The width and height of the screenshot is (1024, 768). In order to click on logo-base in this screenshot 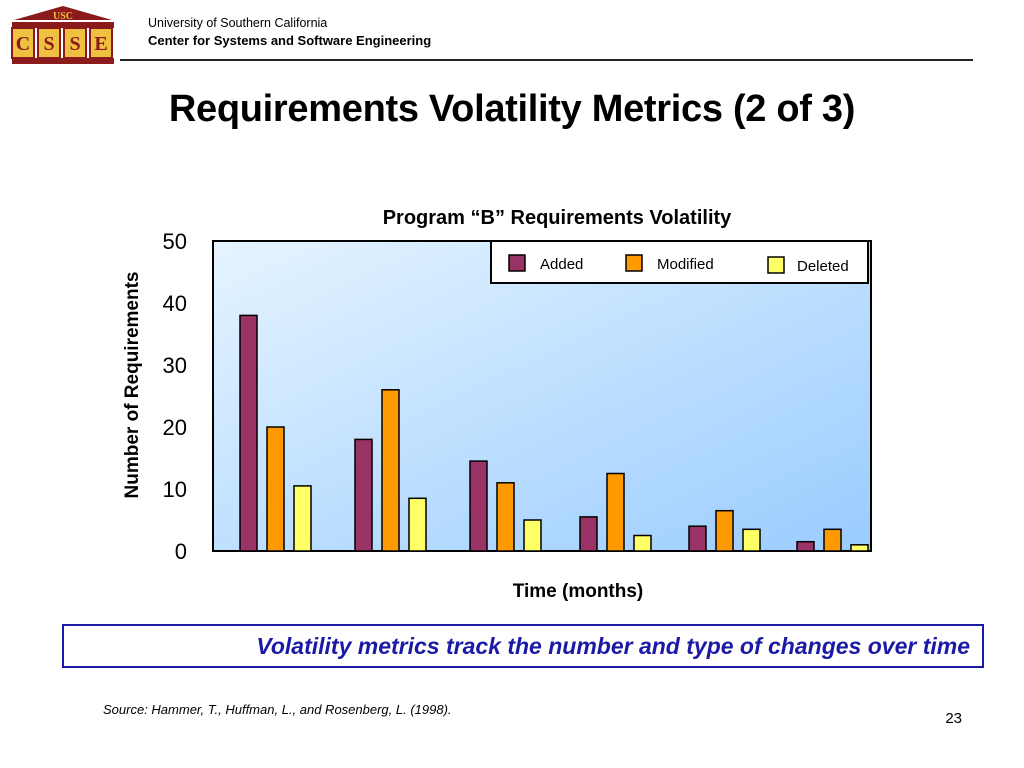, I will do `click(63, 61)`.